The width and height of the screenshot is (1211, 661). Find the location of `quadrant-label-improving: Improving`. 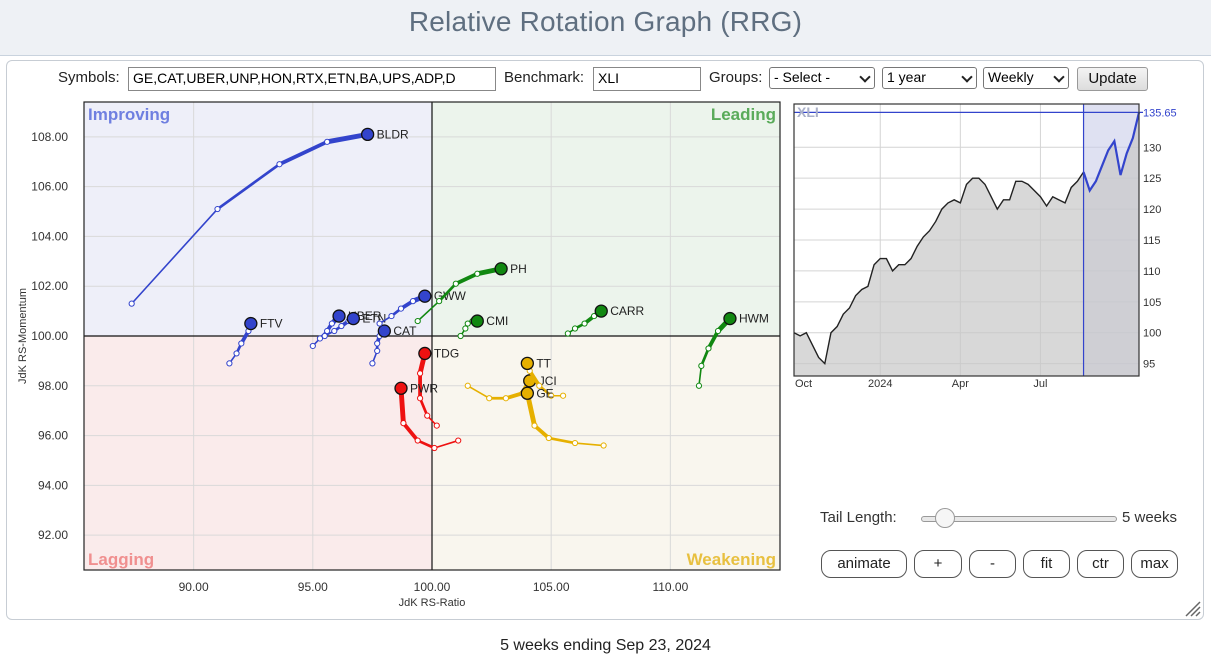

quadrant-label-improving: Improving is located at coordinates (129, 114).